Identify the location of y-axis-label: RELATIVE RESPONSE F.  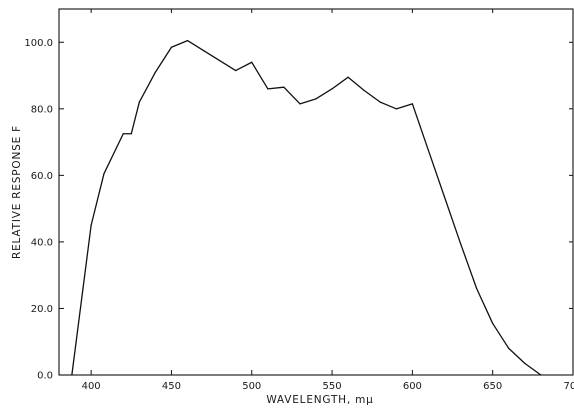
(17, 192).